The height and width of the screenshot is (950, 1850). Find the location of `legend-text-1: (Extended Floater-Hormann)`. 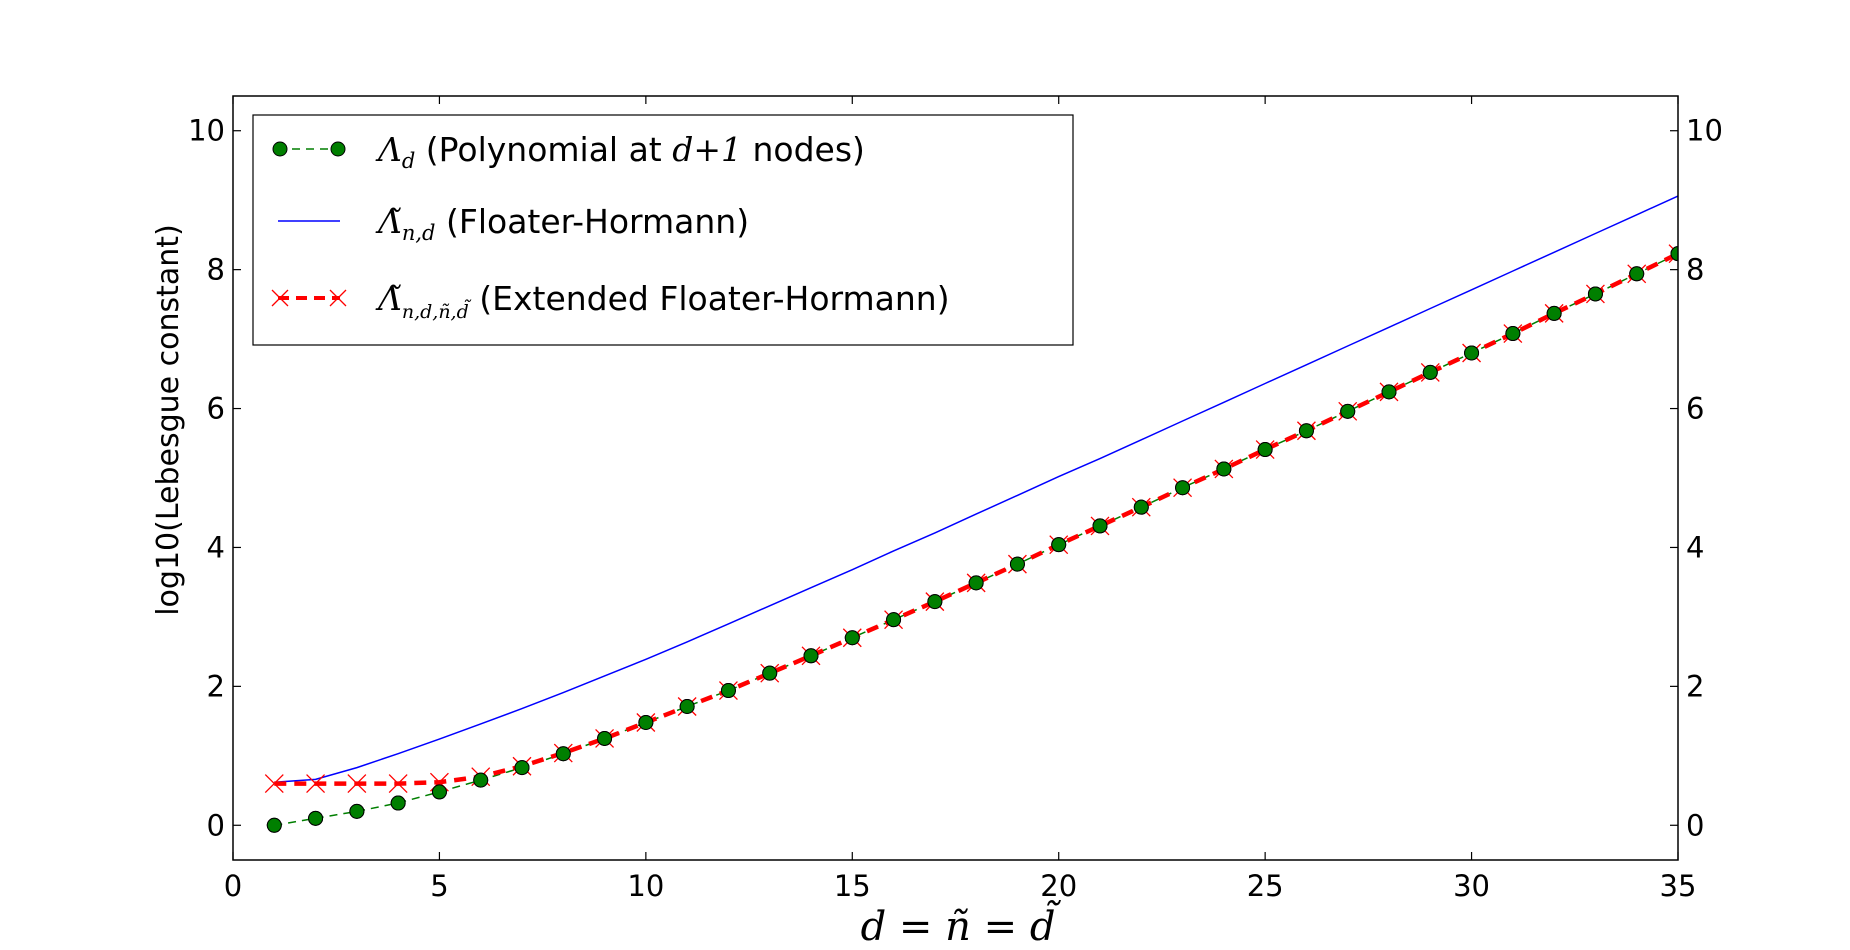

legend-text-1: (Extended Floater-Hormann) is located at coordinates (709, 298).